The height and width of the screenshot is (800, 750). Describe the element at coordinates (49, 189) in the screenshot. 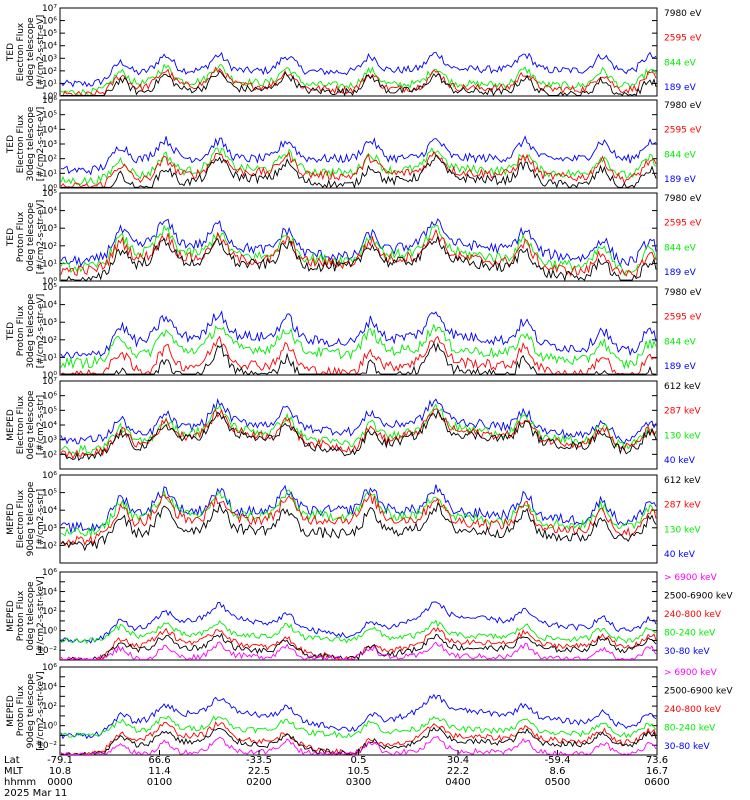

I see `y-tick-label: 10⁰` at that location.